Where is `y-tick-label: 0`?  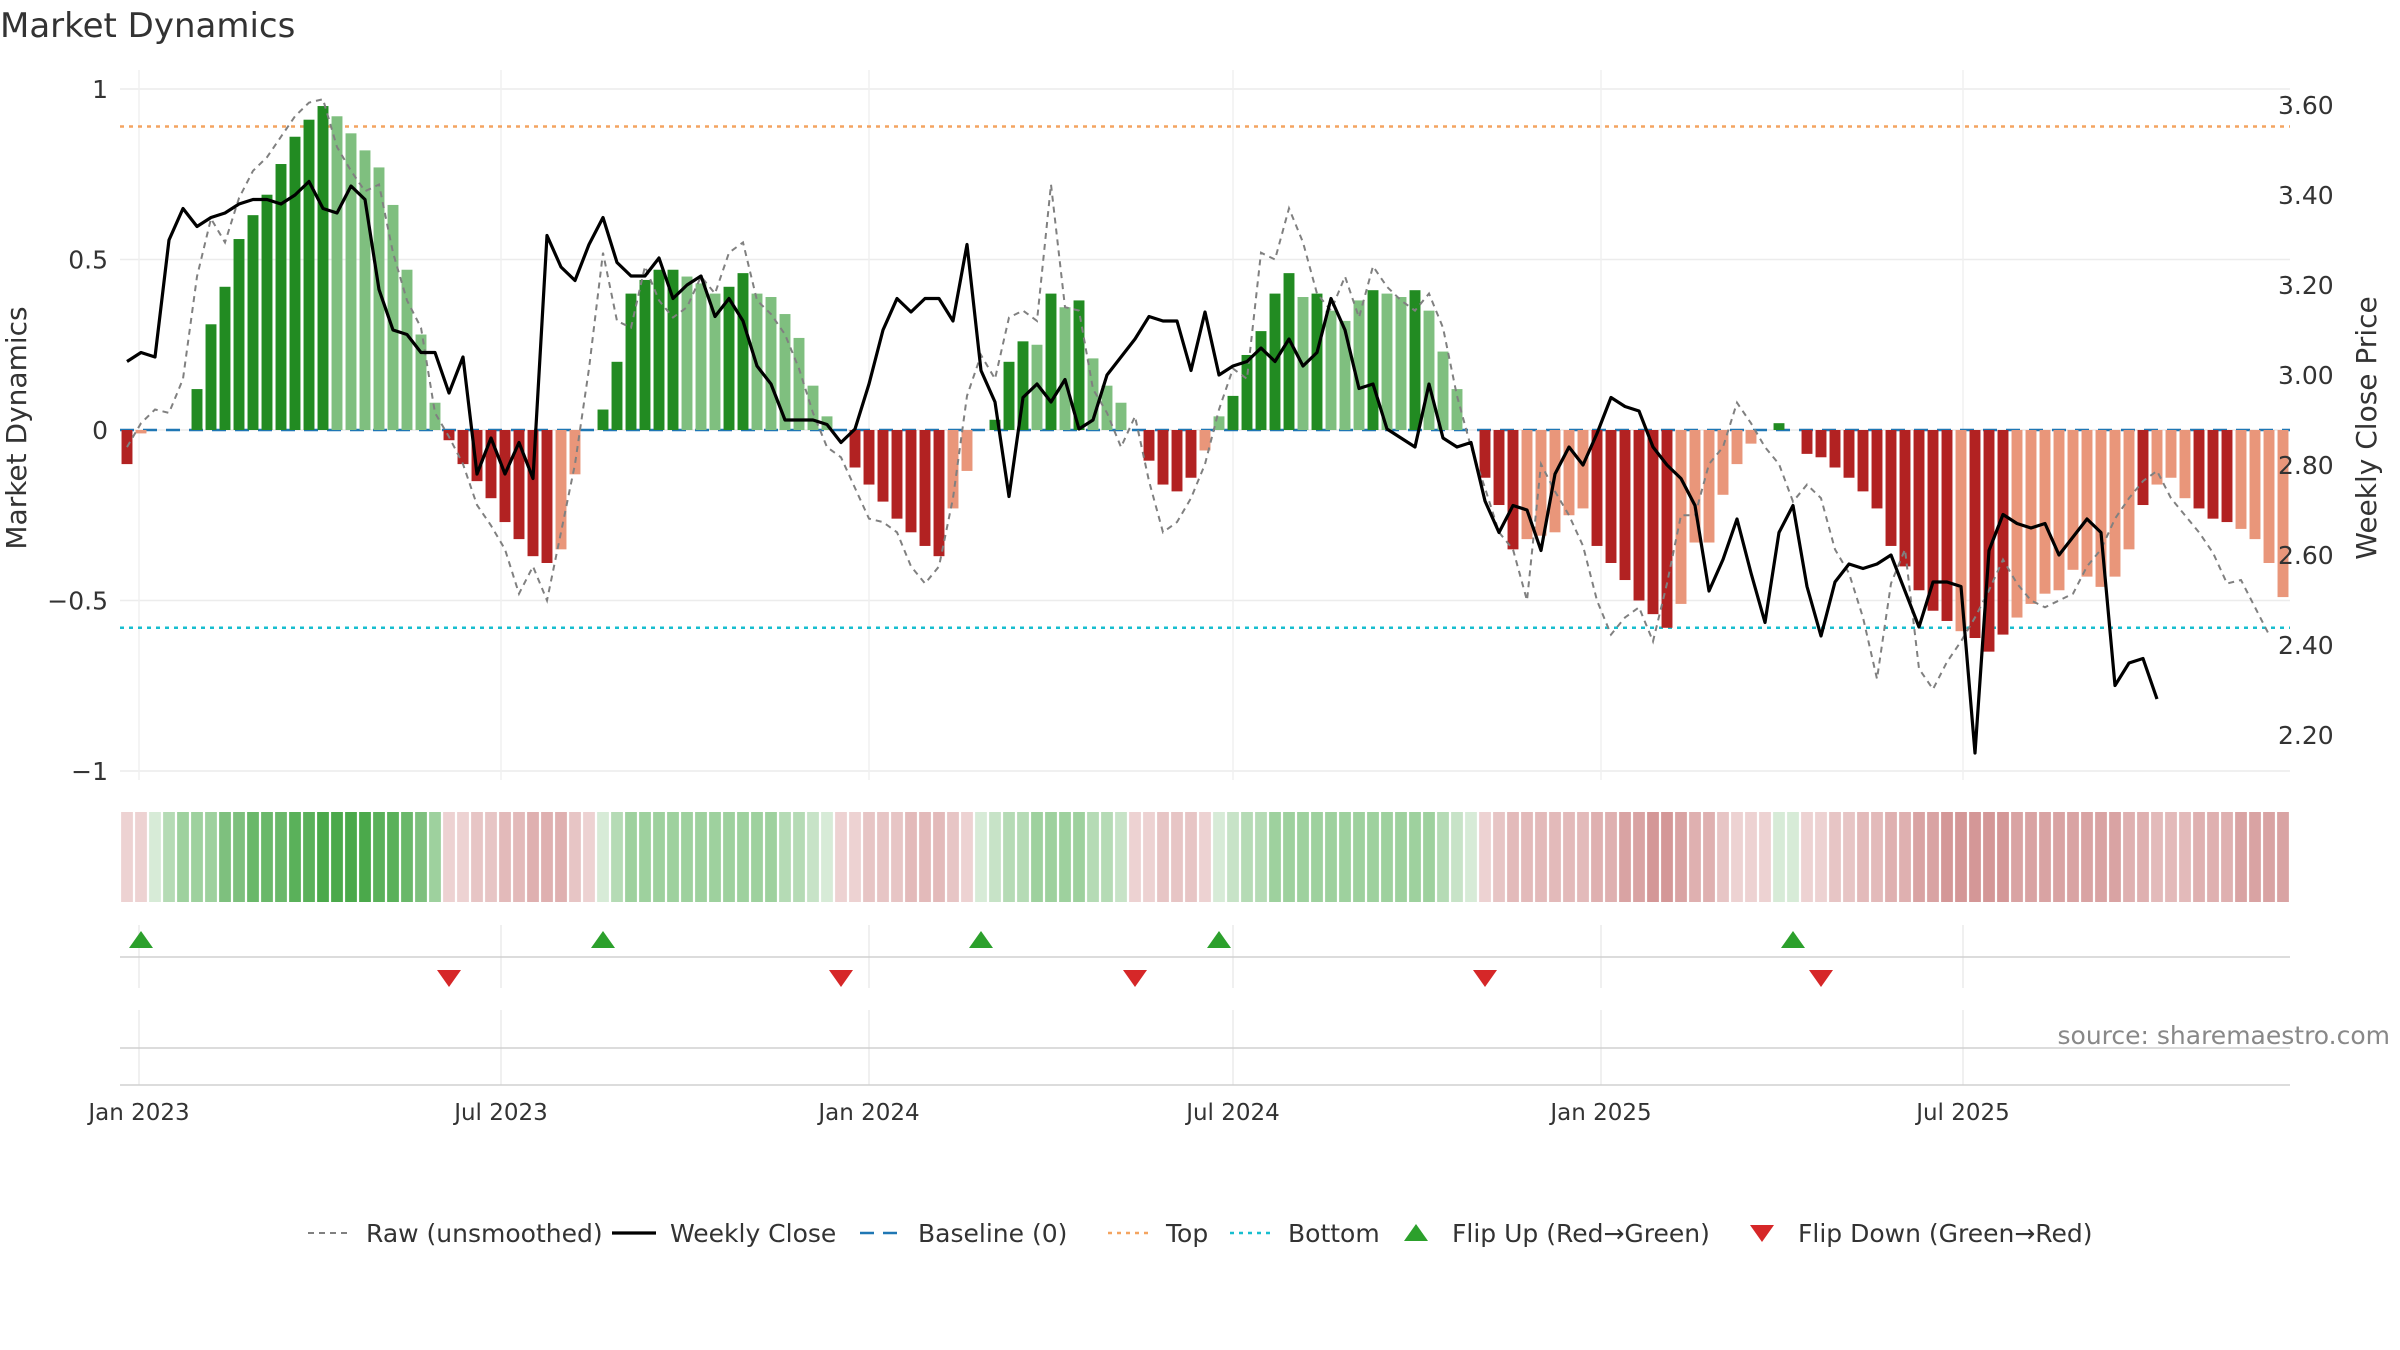 y-tick-label: 0 is located at coordinates (100, 430).